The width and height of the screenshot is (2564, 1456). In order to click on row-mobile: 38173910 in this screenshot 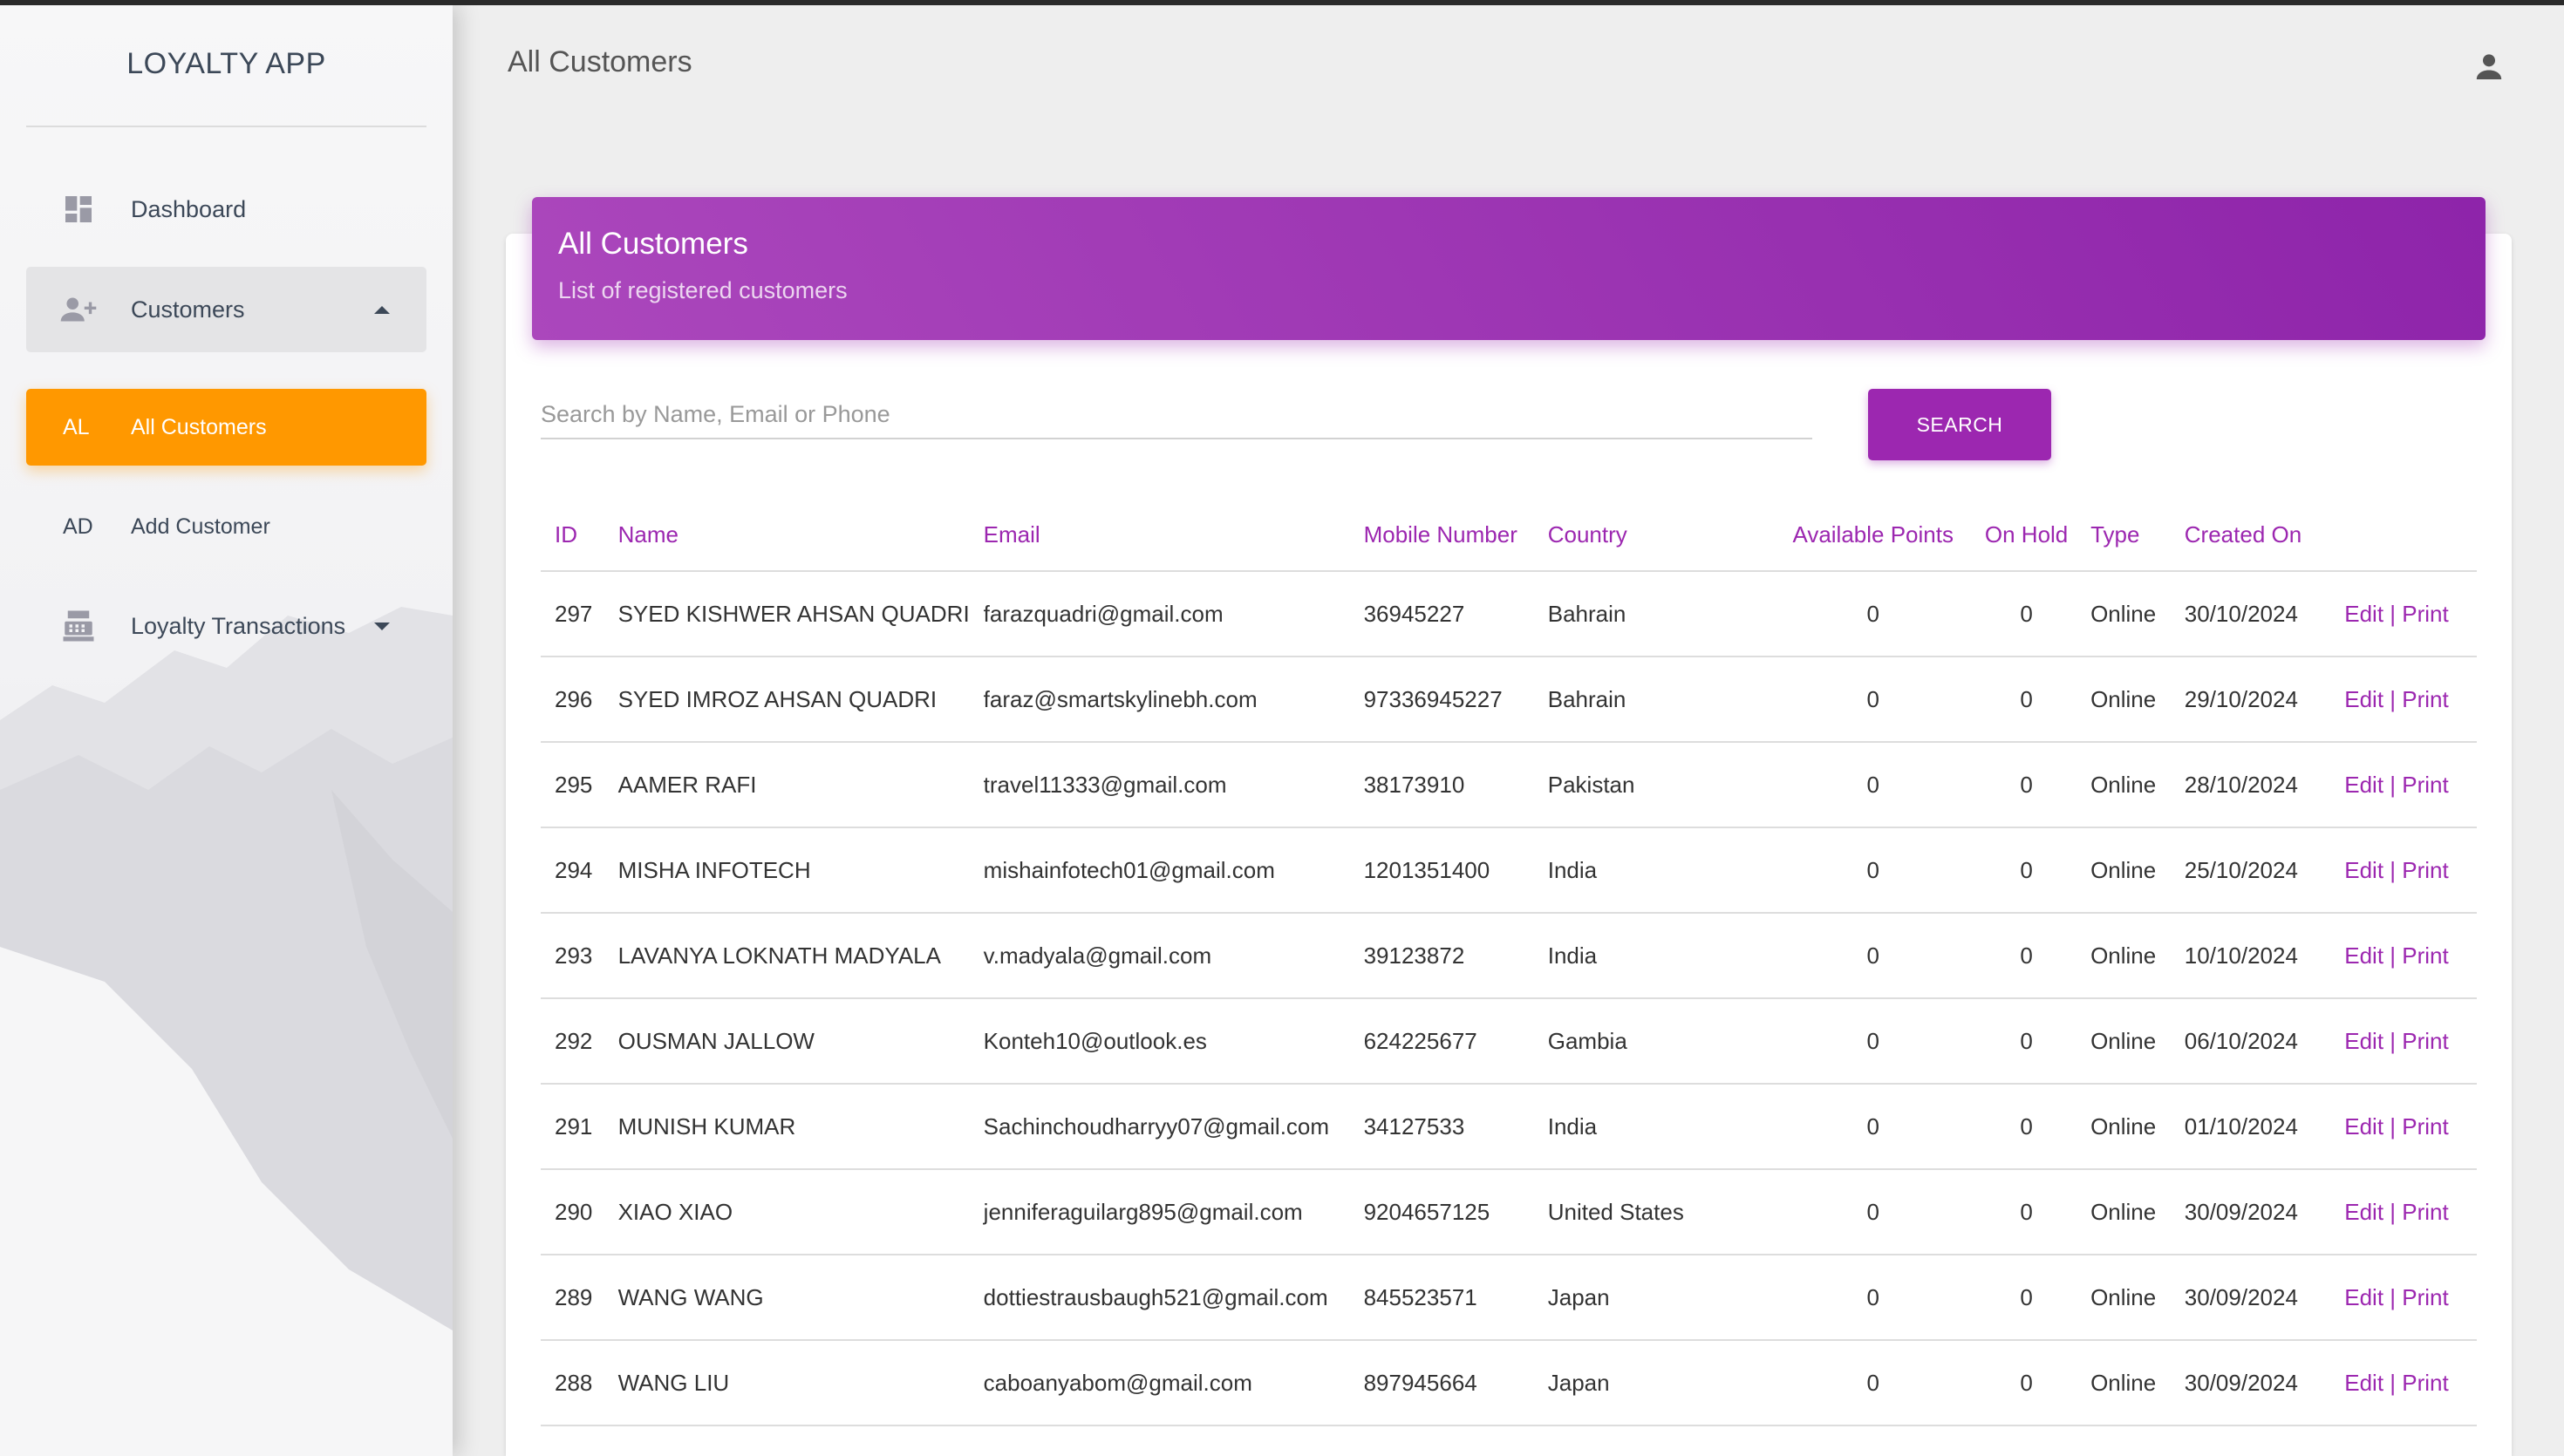, I will do `click(1441, 785)`.